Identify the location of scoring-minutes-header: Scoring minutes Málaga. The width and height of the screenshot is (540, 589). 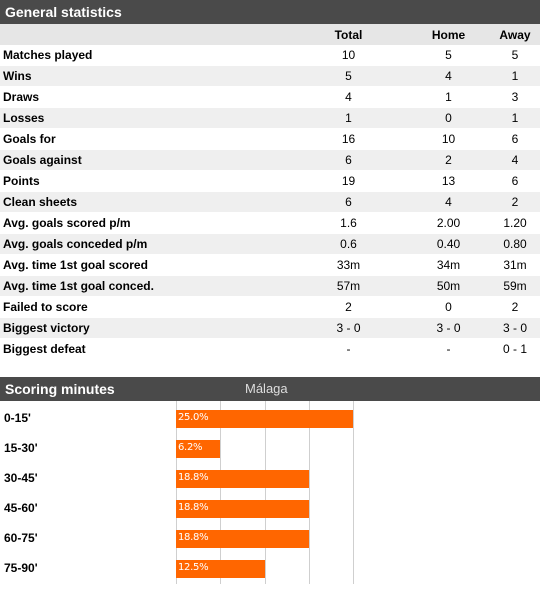
(270, 389).